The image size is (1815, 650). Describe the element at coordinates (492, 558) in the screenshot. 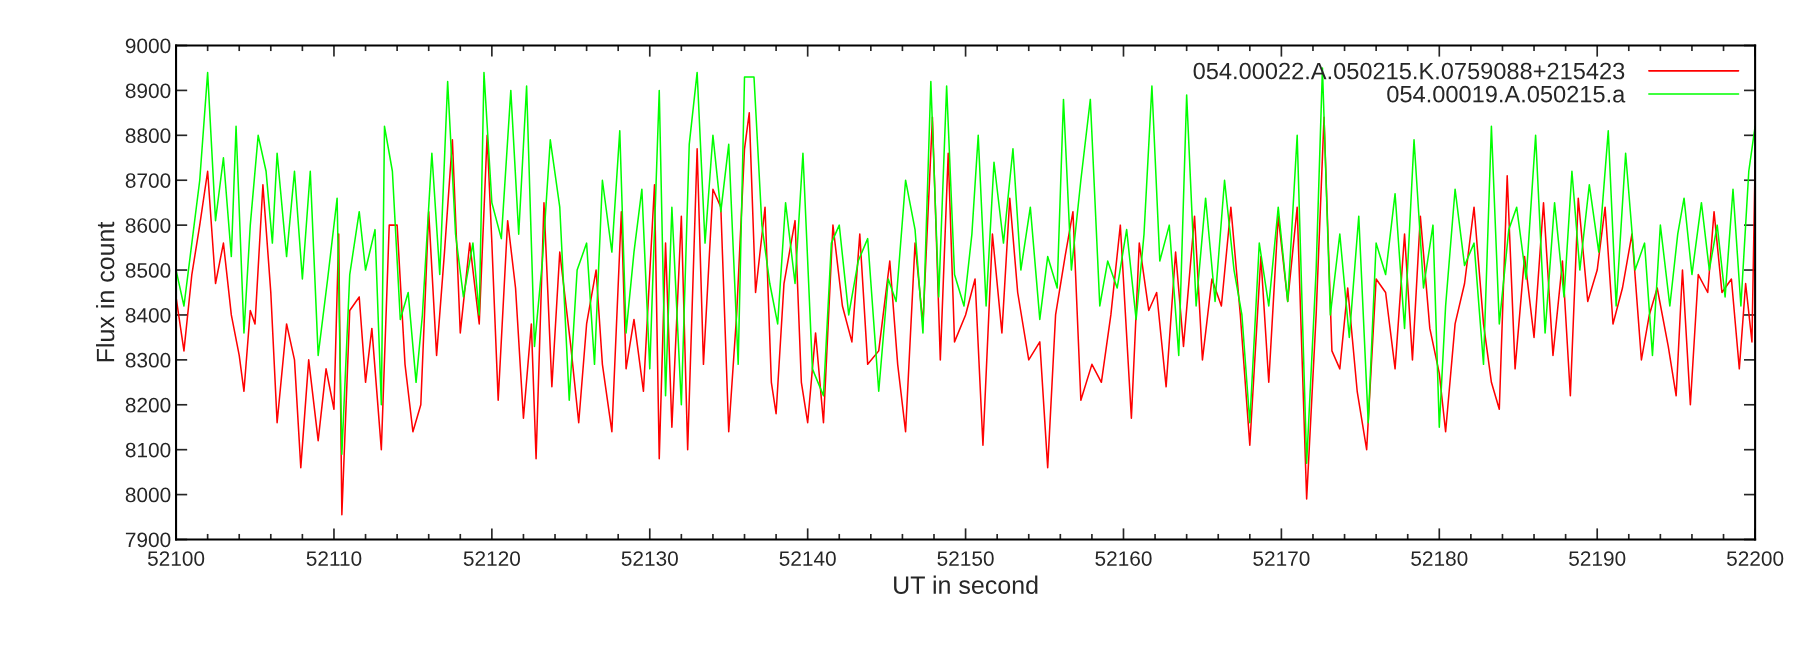

I see `x-tick-label: 52120` at that location.